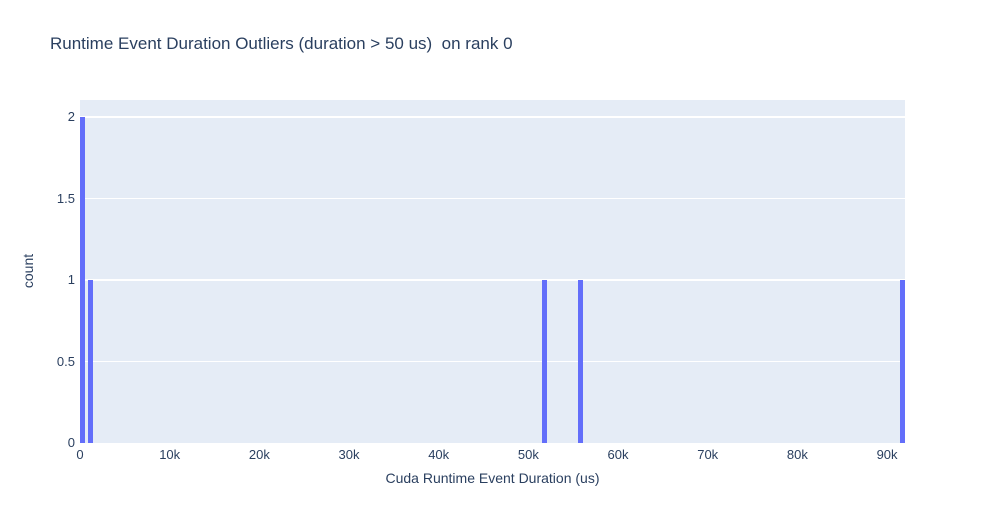 The width and height of the screenshot is (985, 525). Describe the element at coordinates (887, 454) in the screenshot. I see `x-tick-label: 90k` at that location.